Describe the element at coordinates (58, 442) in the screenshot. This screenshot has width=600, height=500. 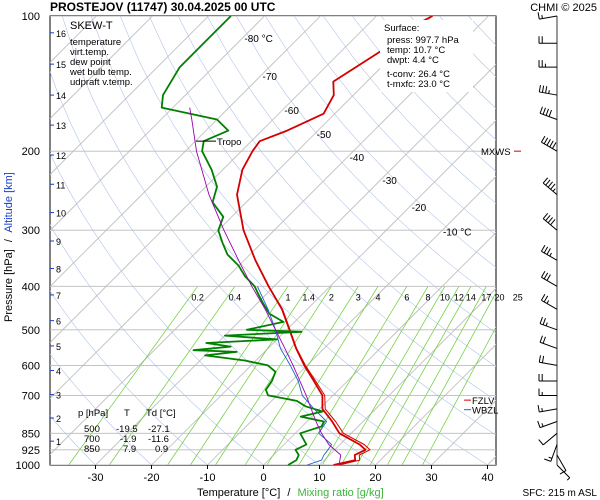
I see `altitude-tick-label: 1` at that location.